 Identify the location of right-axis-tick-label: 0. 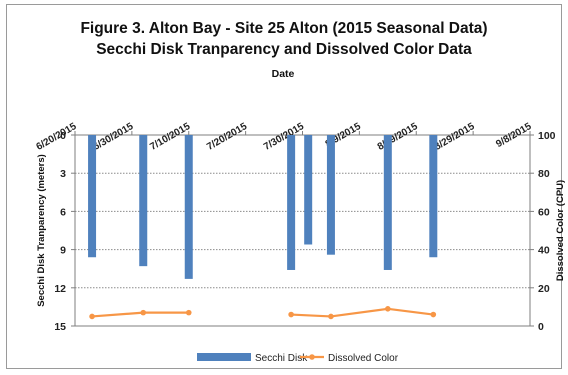
(541, 327).